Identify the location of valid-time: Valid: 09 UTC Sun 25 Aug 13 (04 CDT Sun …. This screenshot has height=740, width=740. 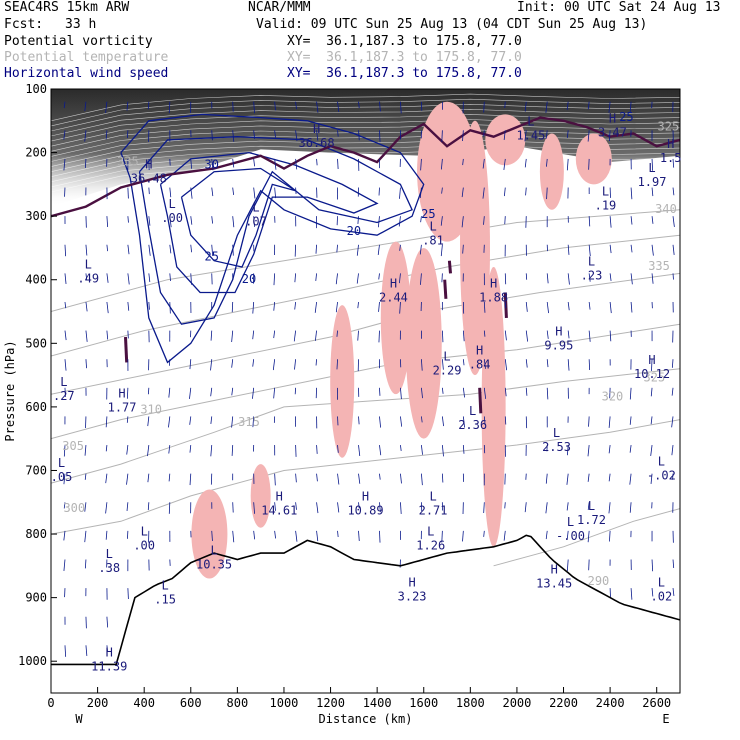
(452, 24).